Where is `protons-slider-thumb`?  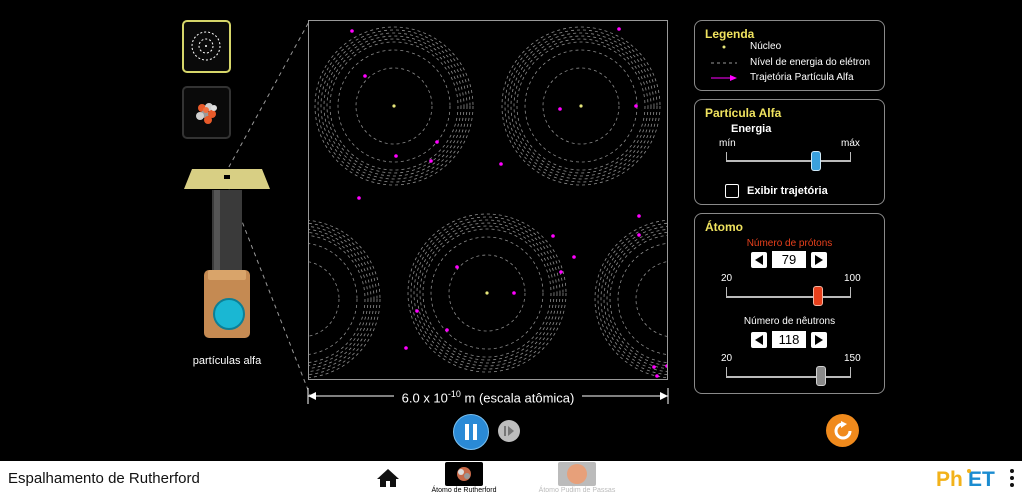
protons-slider-thumb is located at coordinates (818, 296).